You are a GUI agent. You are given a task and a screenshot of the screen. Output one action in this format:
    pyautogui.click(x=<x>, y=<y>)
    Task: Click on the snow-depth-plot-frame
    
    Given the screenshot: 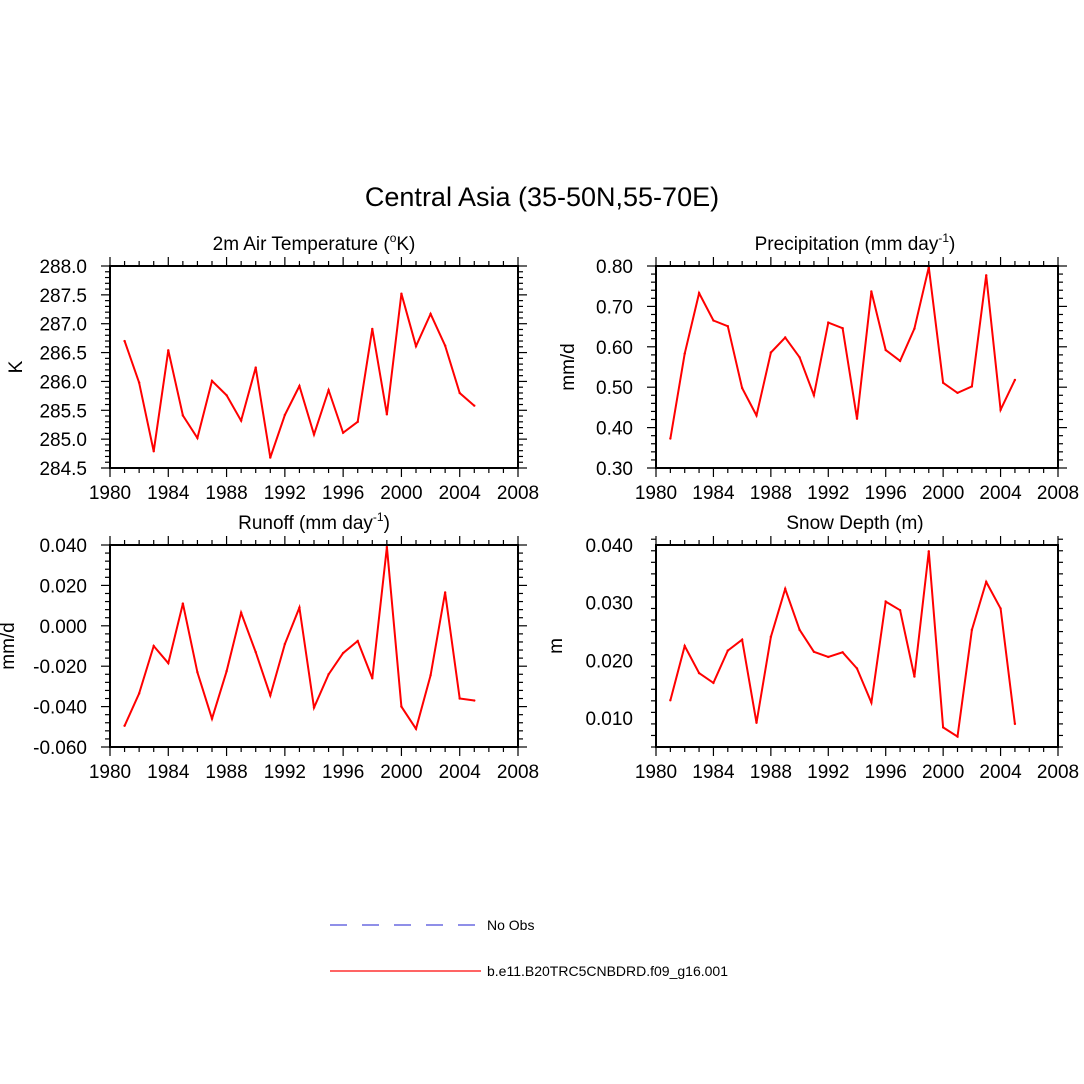 What is the action you would take?
    pyautogui.click(x=857, y=646)
    